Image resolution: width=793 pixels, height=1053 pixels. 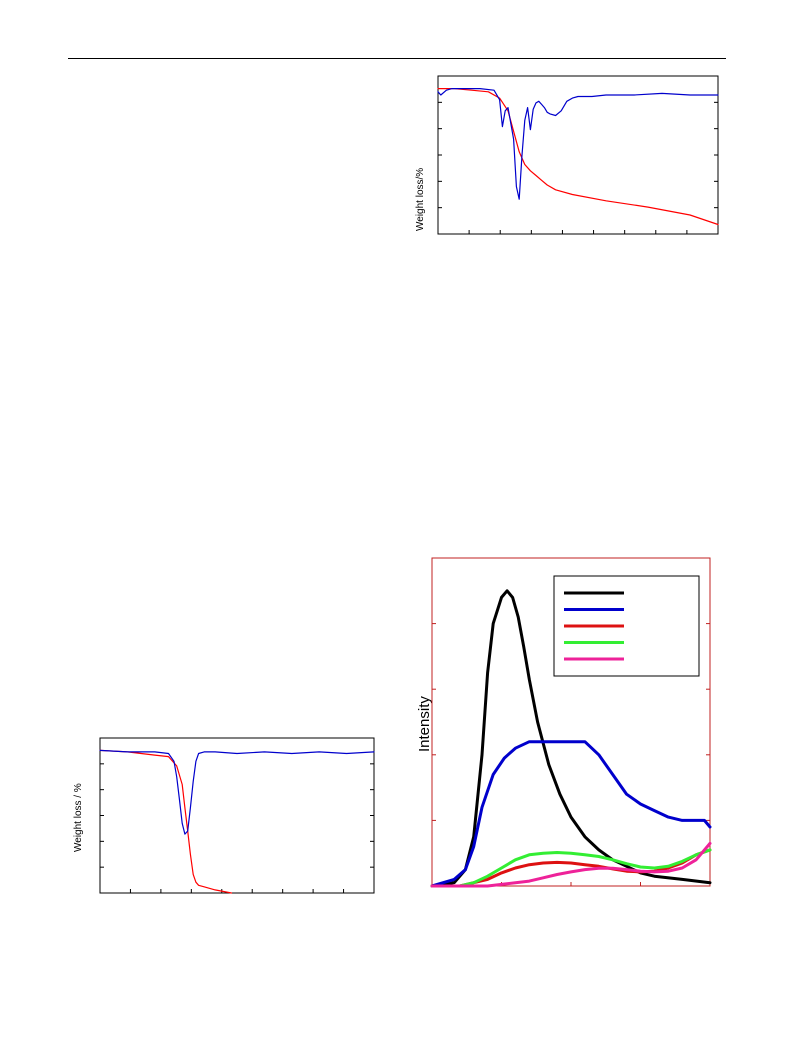 I want to click on tg-dtg-top-chart: Weight loss/%, so click(x=567, y=155).